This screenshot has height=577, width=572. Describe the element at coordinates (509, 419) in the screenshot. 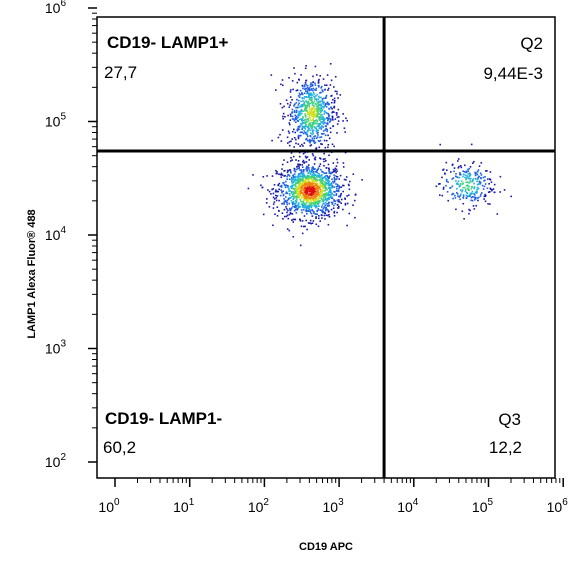

I see `quadrant-bottom-right-name: Q3` at that location.